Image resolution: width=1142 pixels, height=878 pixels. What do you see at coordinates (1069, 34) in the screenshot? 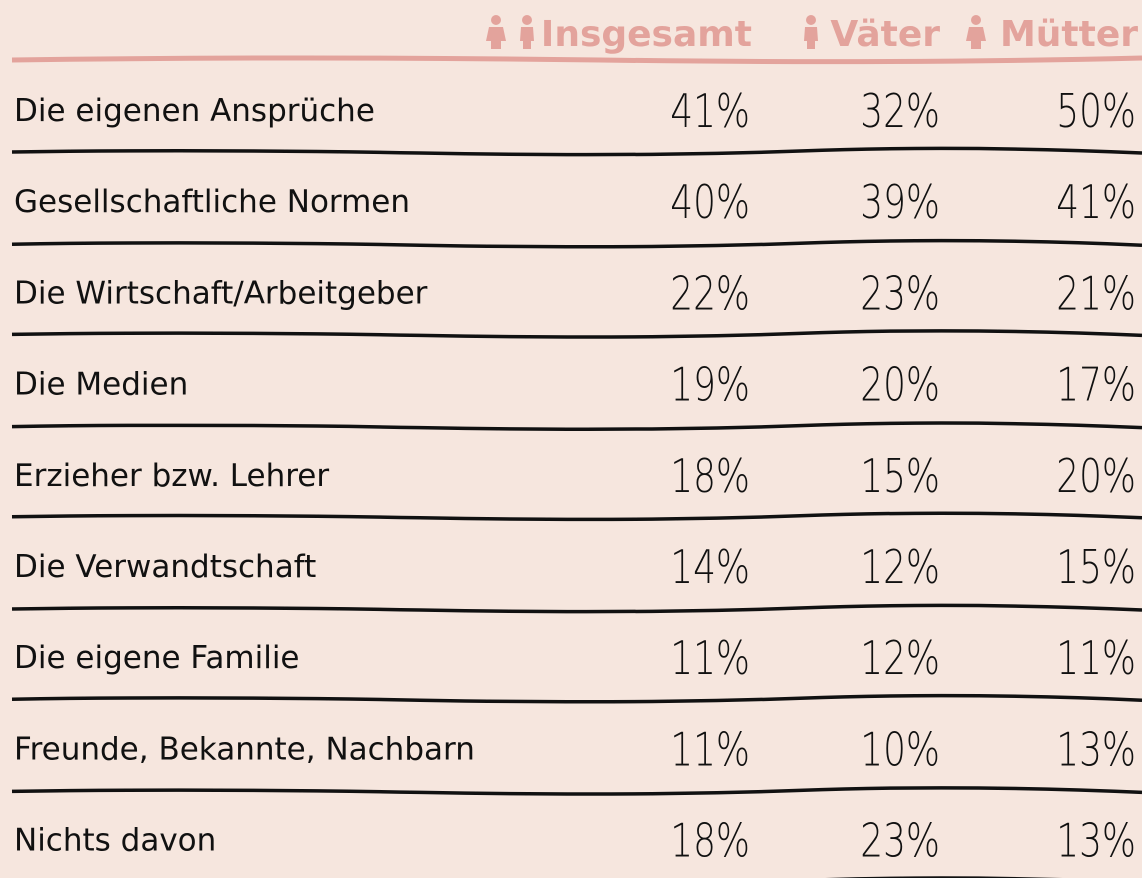
I see `column-header: Mütter` at bounding box center [1069, 34].